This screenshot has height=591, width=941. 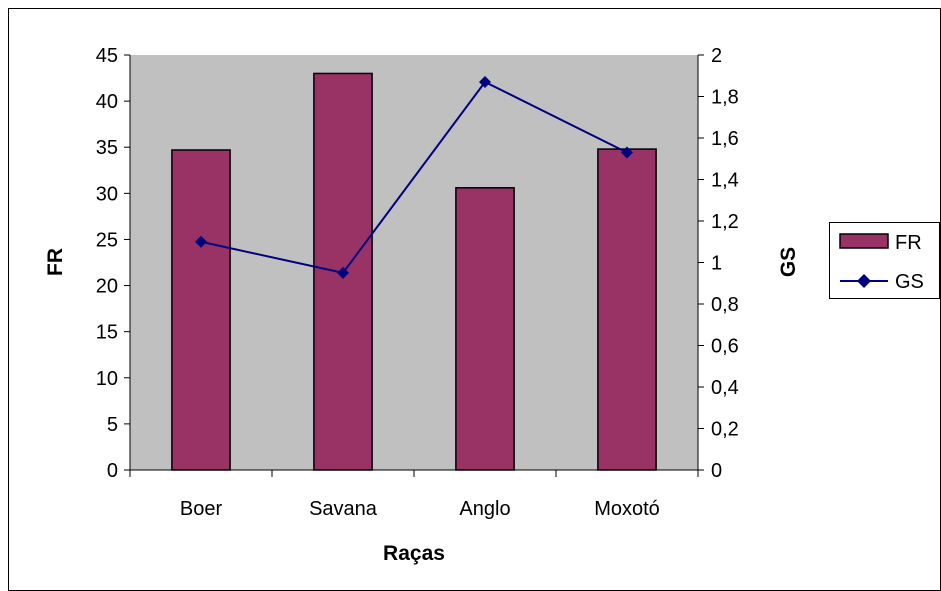 What do you see at coordinates (725, 430) in the screenshot?
I see `y2-tick-label: 0,2` at bounding box center [725, 430].